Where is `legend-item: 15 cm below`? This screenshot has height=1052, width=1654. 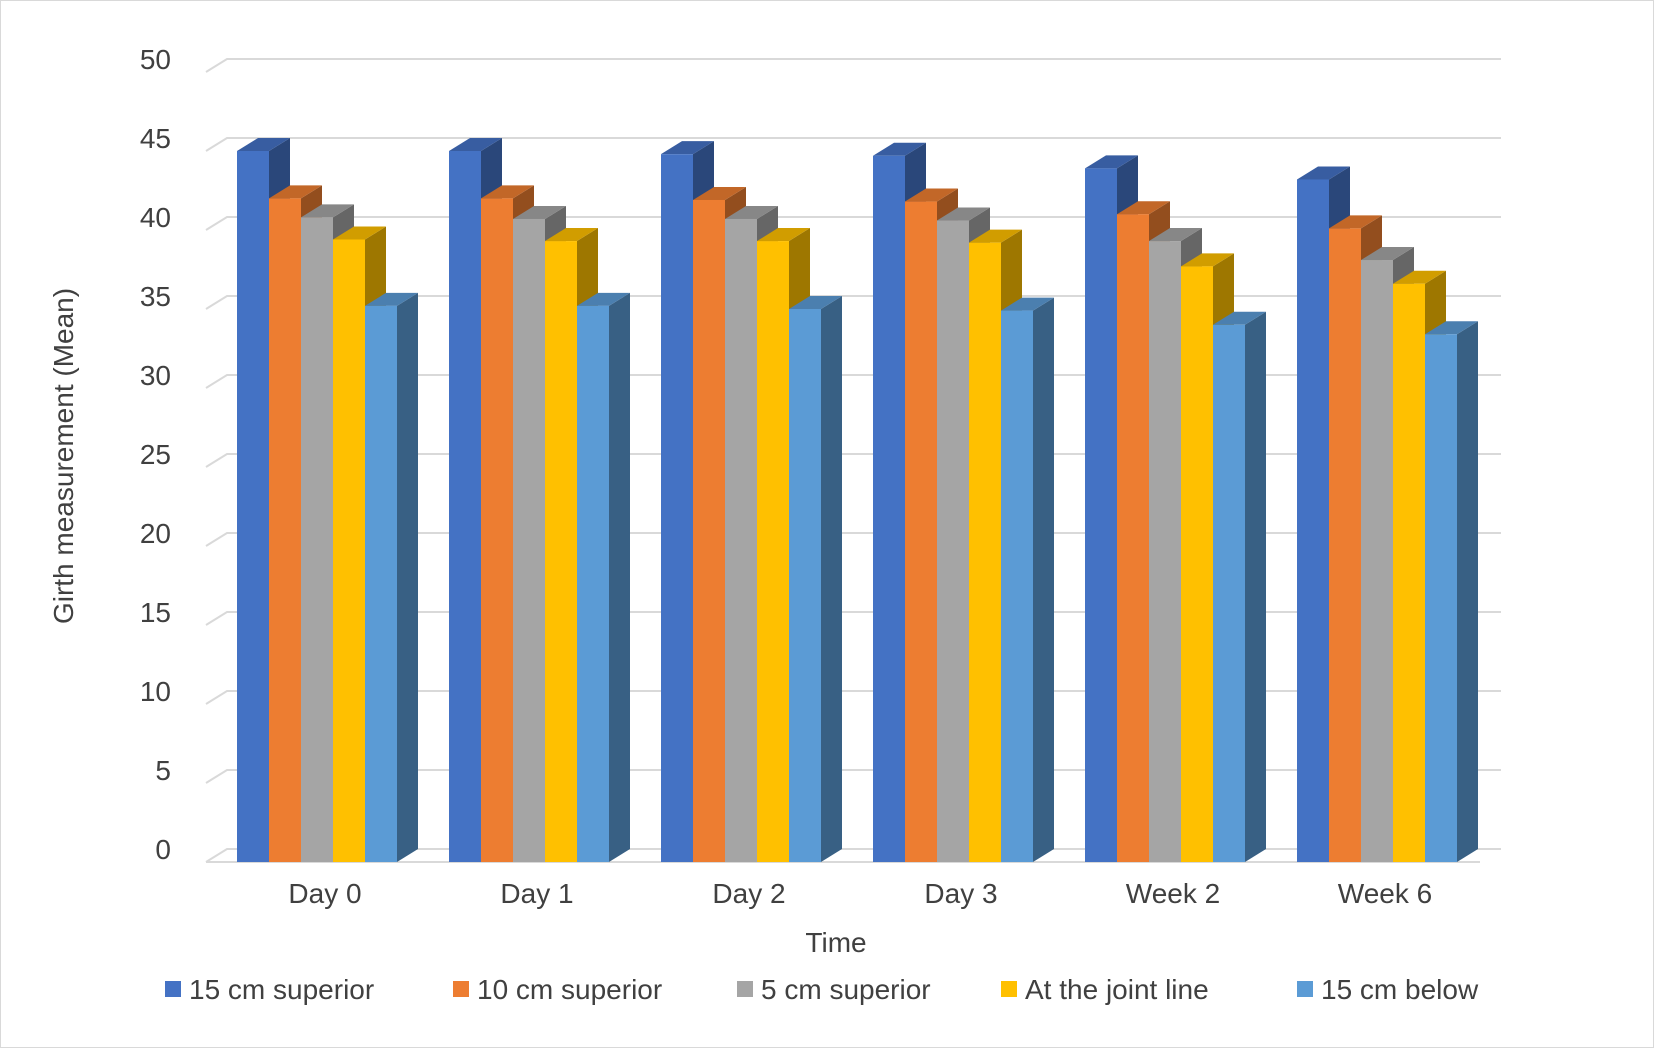
legend-item: 15 cm below is located at coordinates (1388, 989).